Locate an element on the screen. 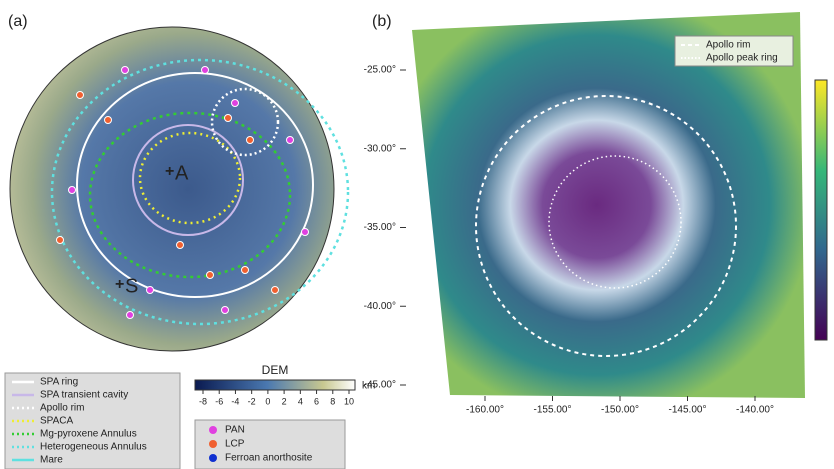 This screenshot has width=834, height=469. lon-tick-label: -140.00° is located at coordinates (755, 410).